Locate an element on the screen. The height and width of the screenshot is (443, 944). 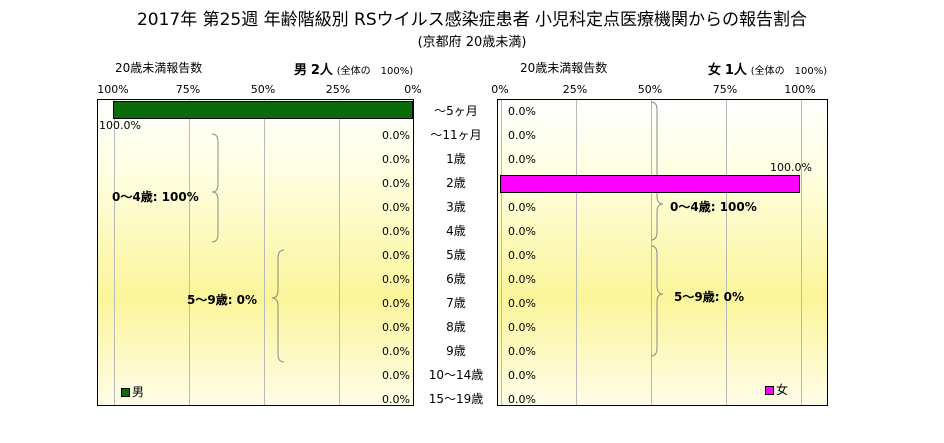
male-tick-label: 0% is located at coordinates (413, 89).